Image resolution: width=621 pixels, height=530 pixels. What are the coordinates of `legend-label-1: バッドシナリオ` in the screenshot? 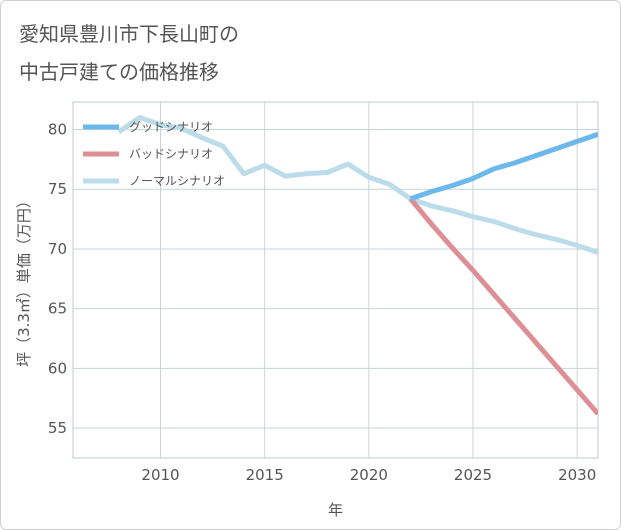 It's located at (171, 154).